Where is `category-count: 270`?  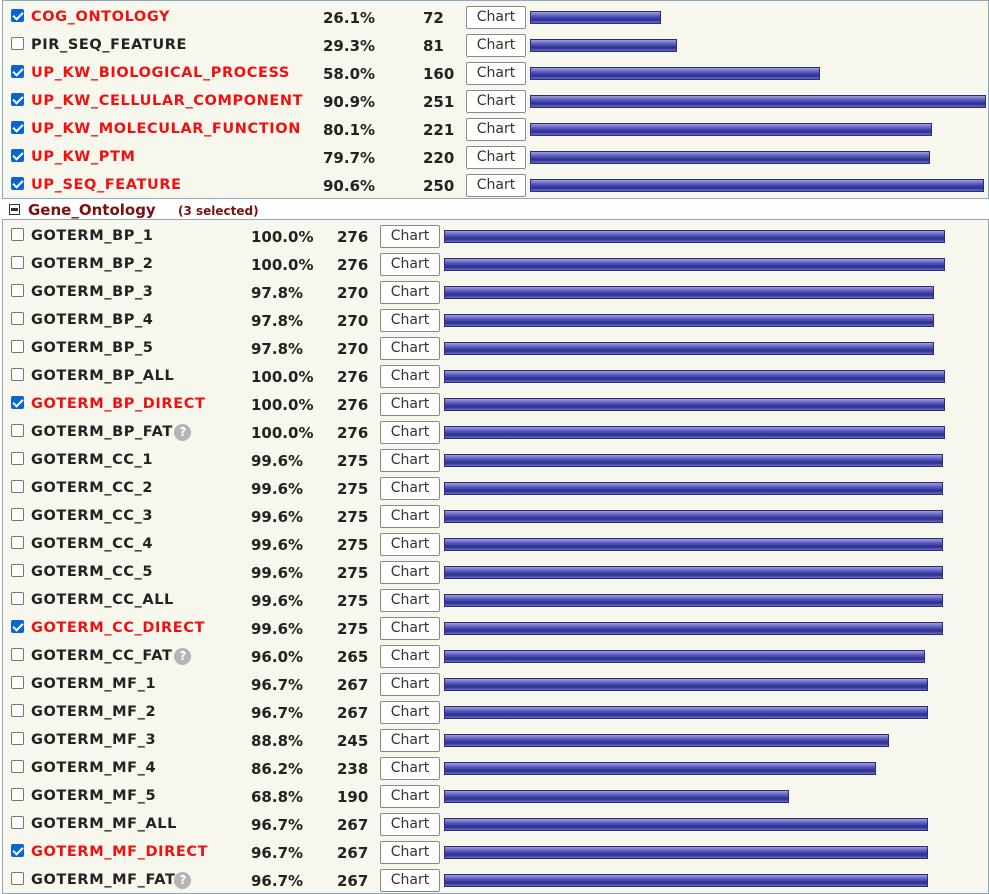 category-count: 270 is located at coordinates (353, 293).